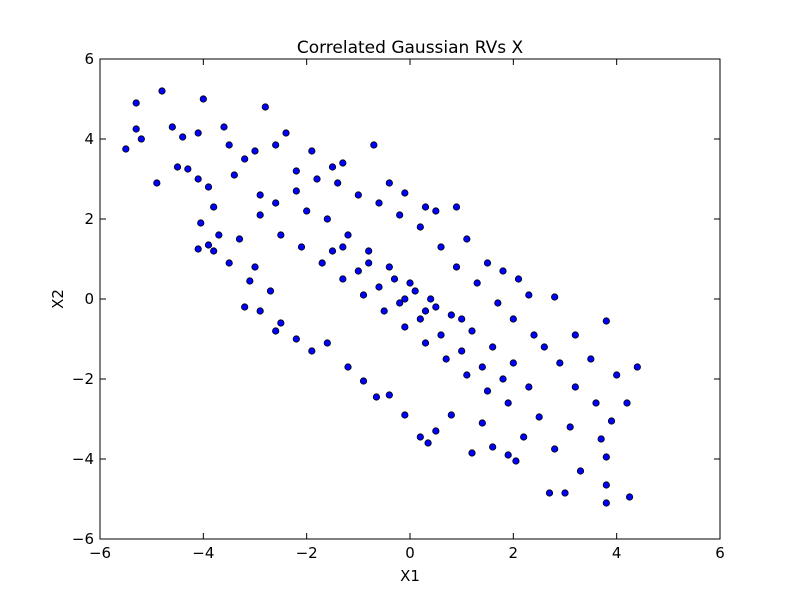  Describe the element at coordinates (410, 553) in the screenshot. I see `x-tick-label: 0` at that location.